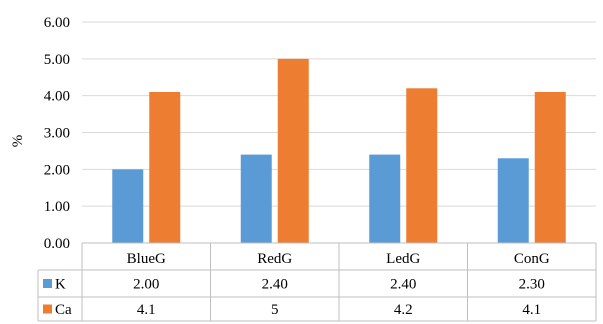 The image size is (603, 324). What do you see at coordinates (293, 151) in the screenshot?
I see `bar-ca-redg` at bounding box center [293, 151].